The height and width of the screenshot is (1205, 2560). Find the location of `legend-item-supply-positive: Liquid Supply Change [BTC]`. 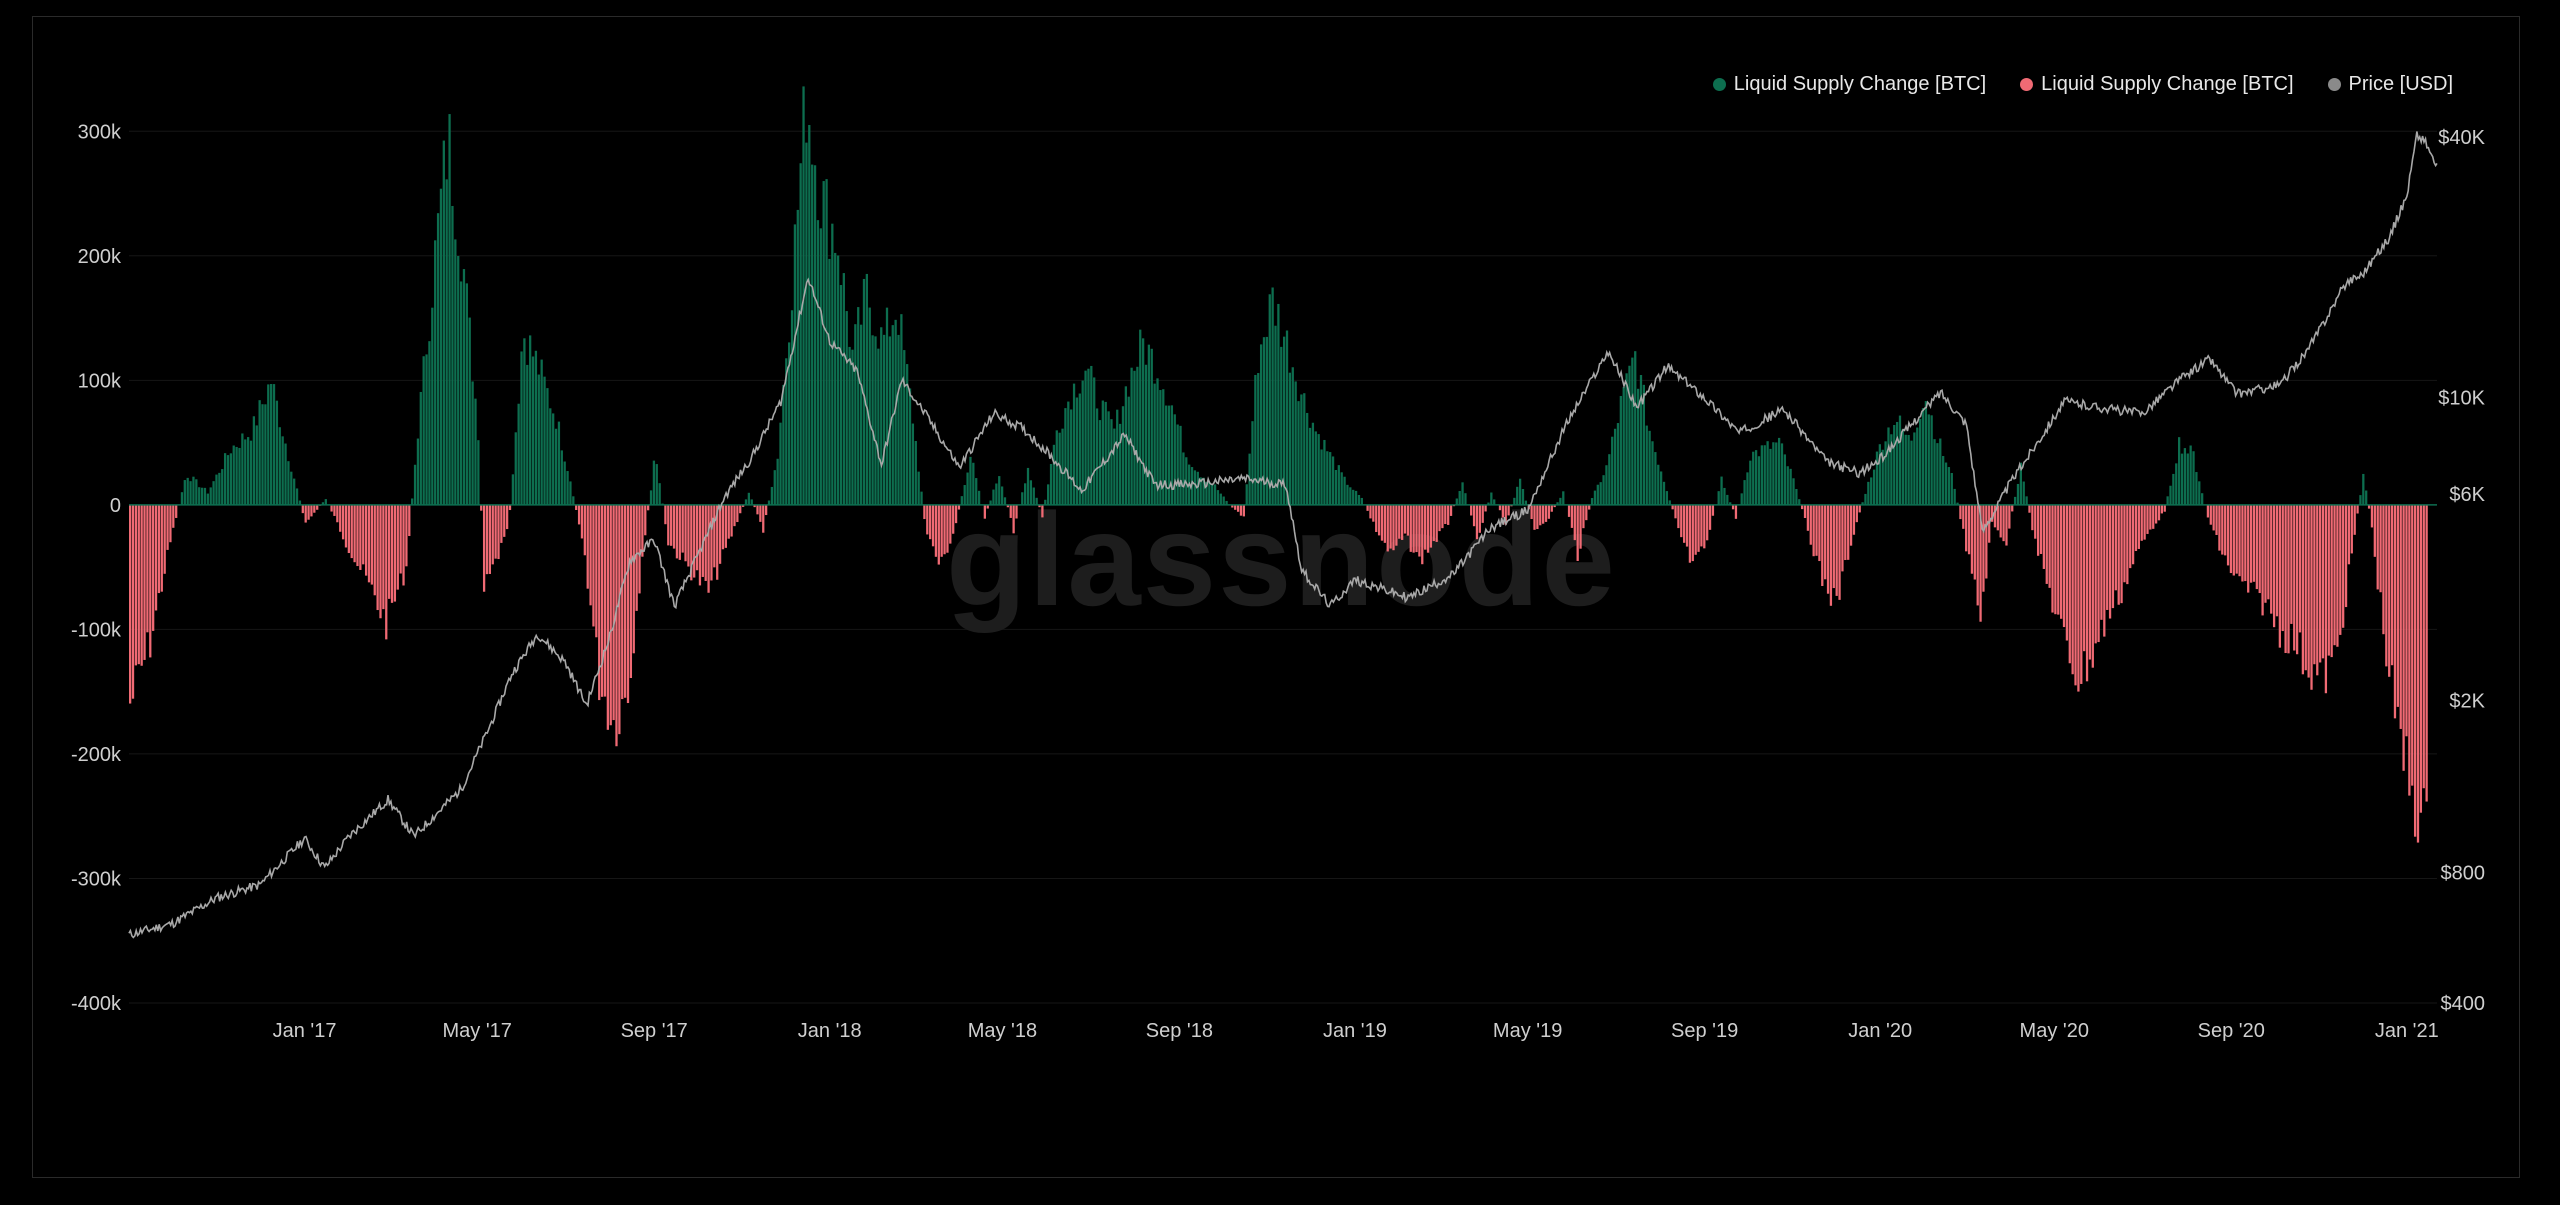

legend-item-supply-positive: Liquid Supply Change [BTC] is located at coordinates (1849, 84).